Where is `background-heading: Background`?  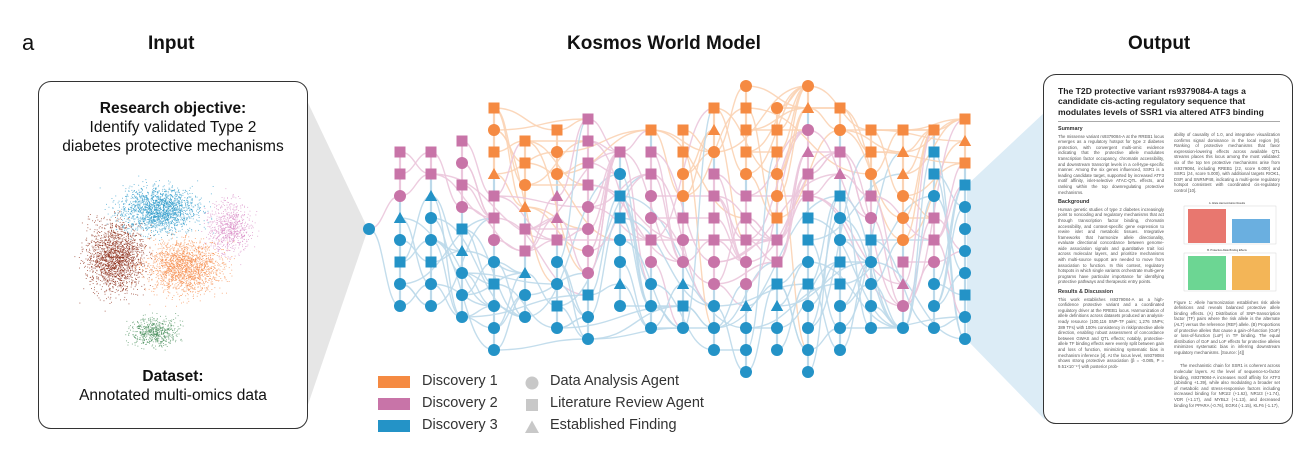
background-heading: Background is located at coordinates (1074, 202).